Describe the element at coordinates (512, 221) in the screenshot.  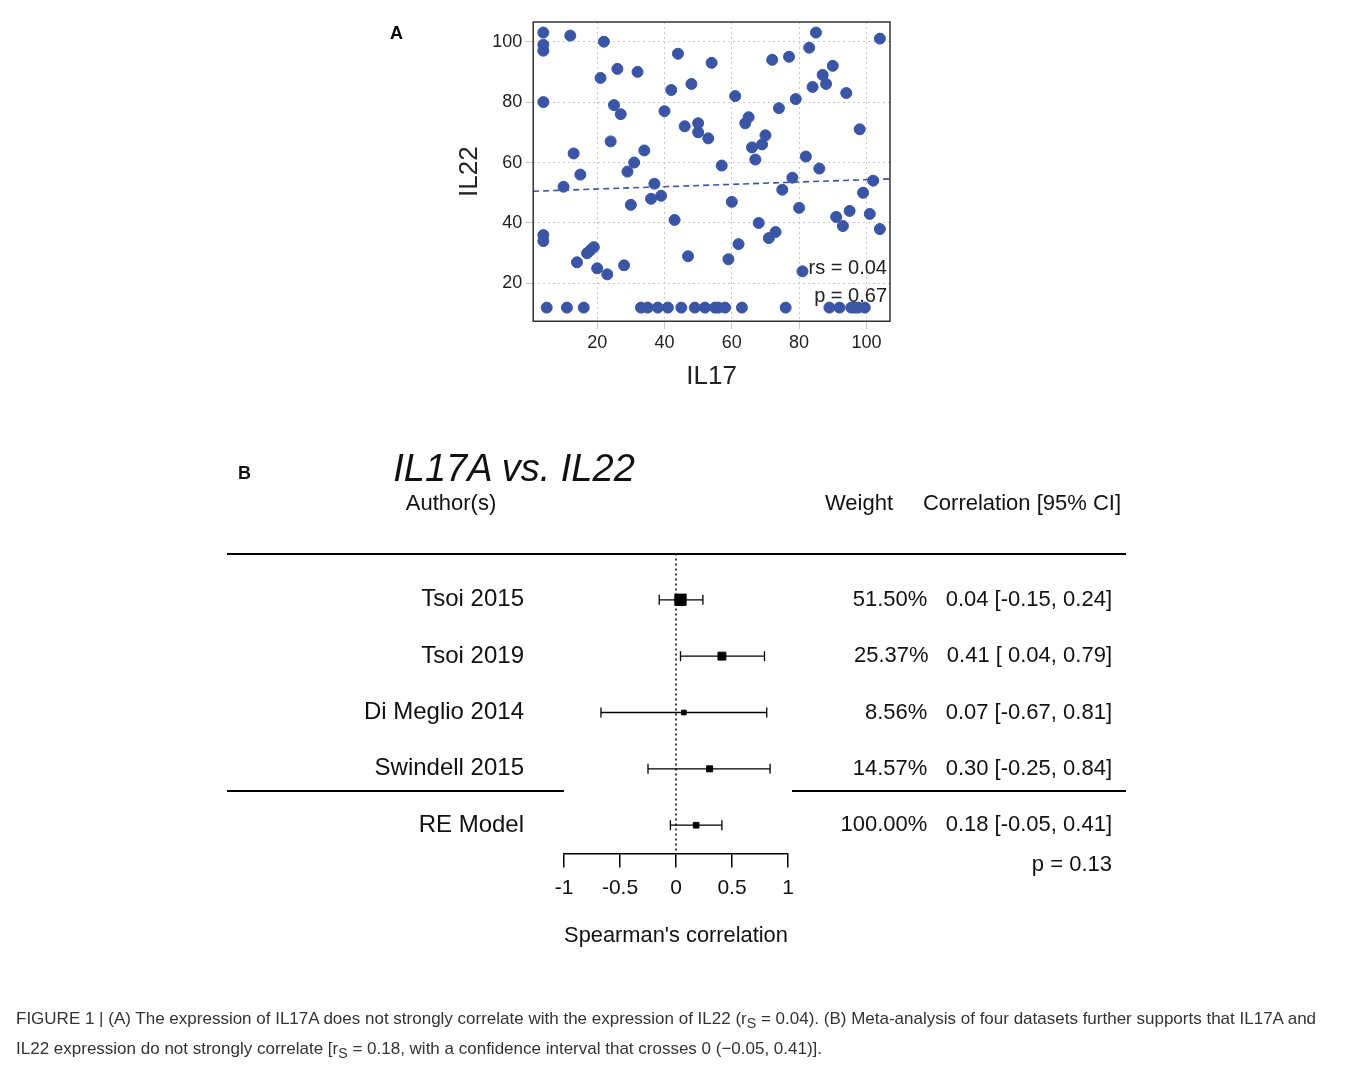
I see `y-tick-label: 40` at that location.